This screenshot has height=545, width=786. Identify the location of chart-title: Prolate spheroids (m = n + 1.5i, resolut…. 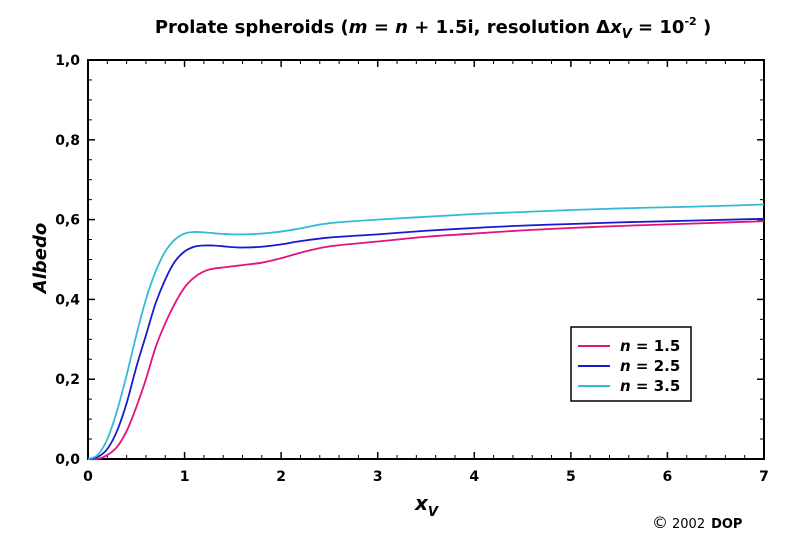
(433, 28).